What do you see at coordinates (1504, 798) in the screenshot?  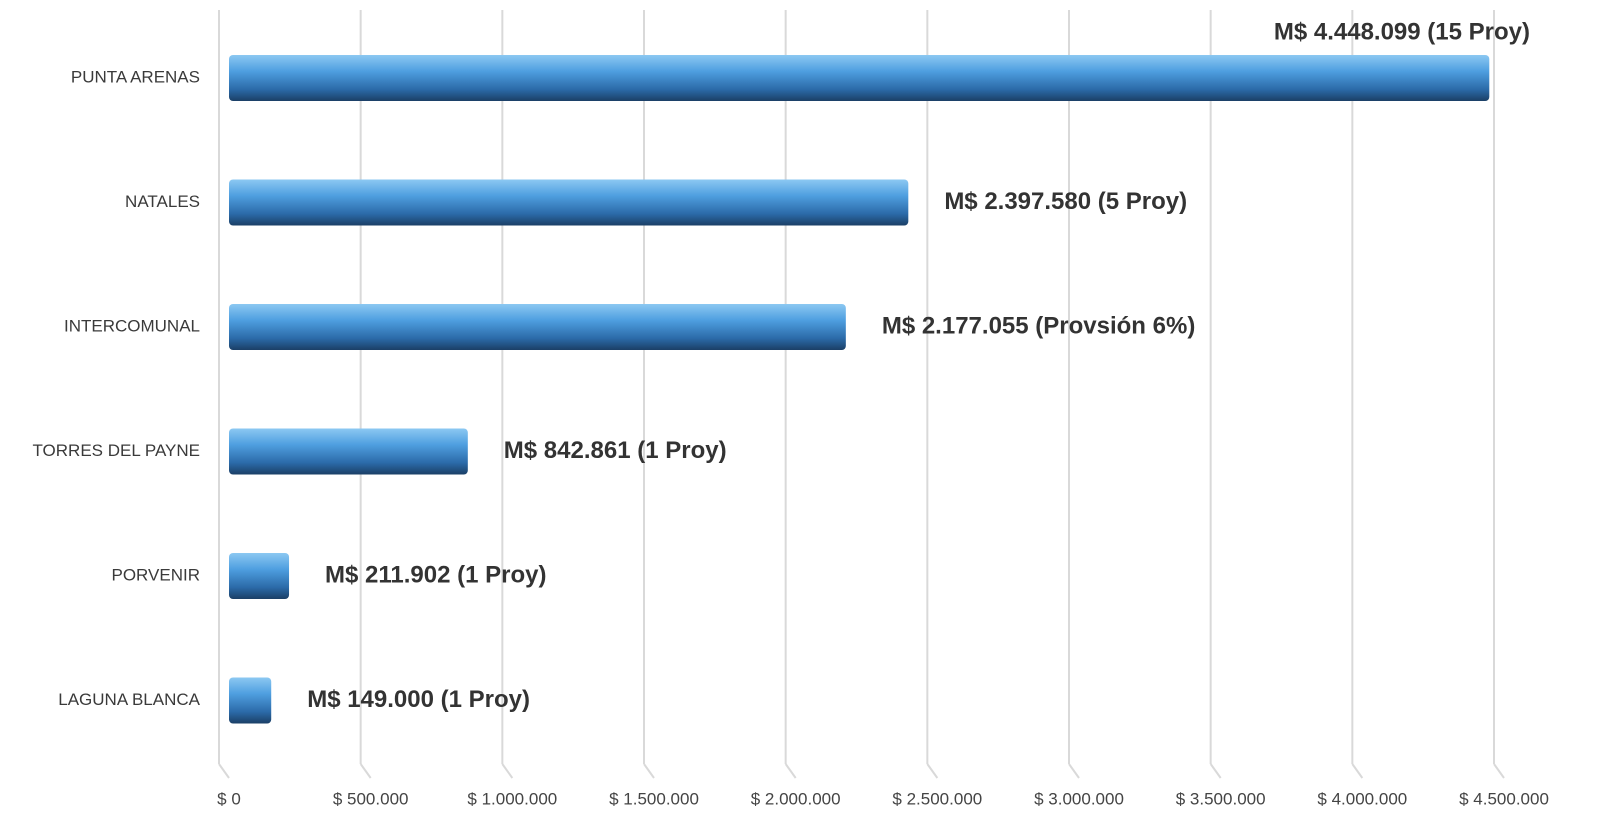 I see `x-tick-label: $ 4.500.000` at bounding box center [1504, 798].